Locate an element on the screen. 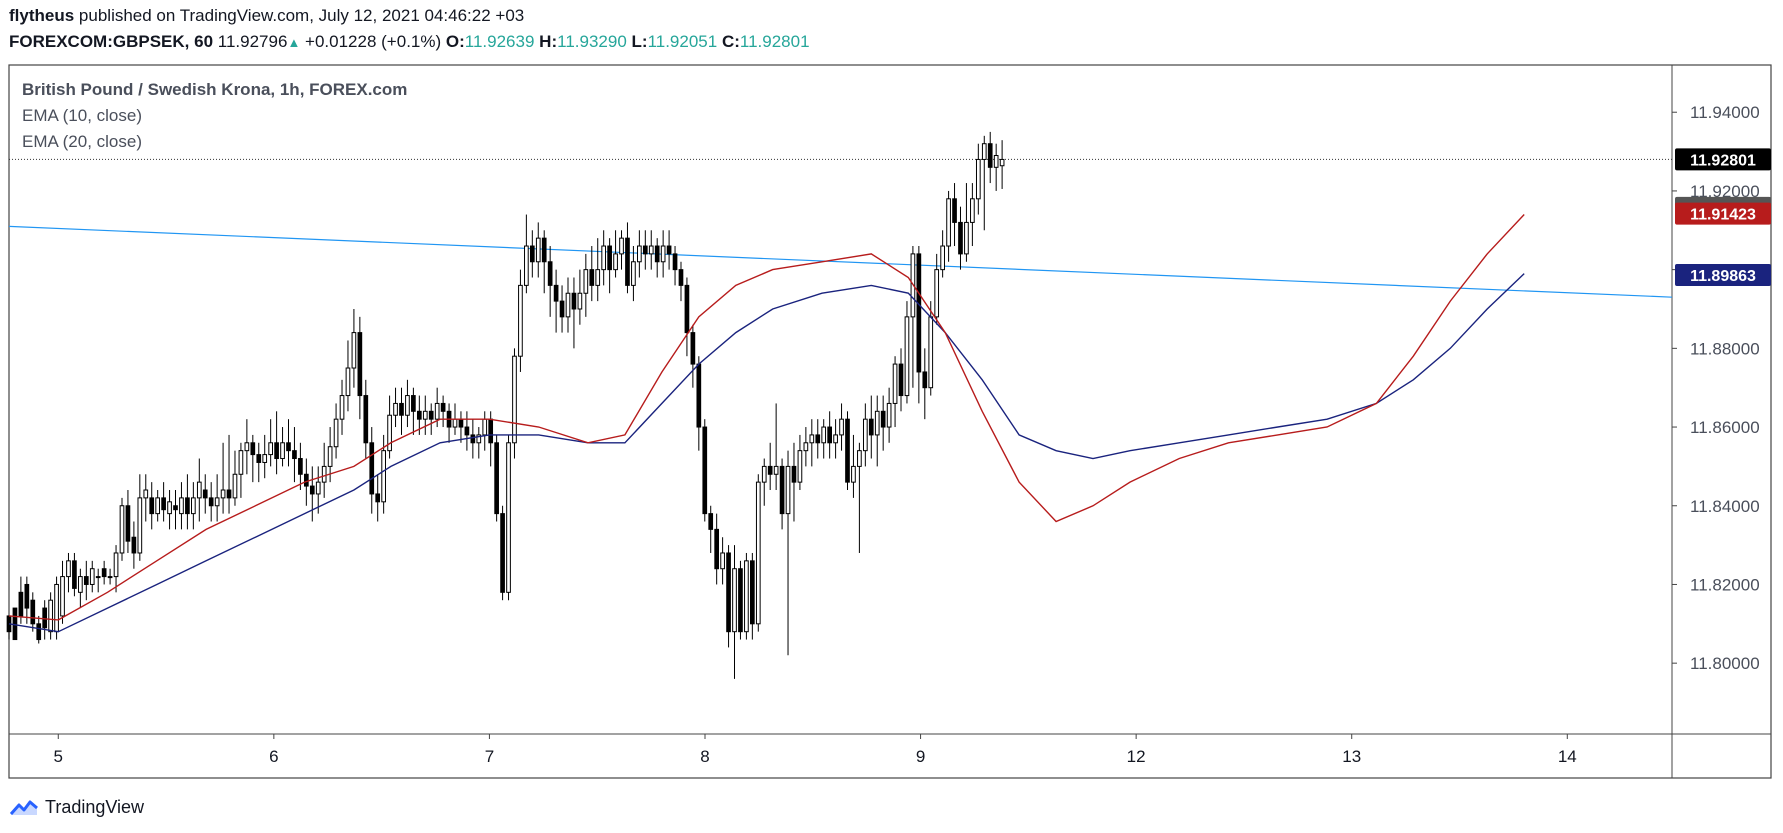 Image resolution: width=1783 pixels, height=833 pixels. y-tick-label: 11.92000 is located at coordinates (1725, 191).